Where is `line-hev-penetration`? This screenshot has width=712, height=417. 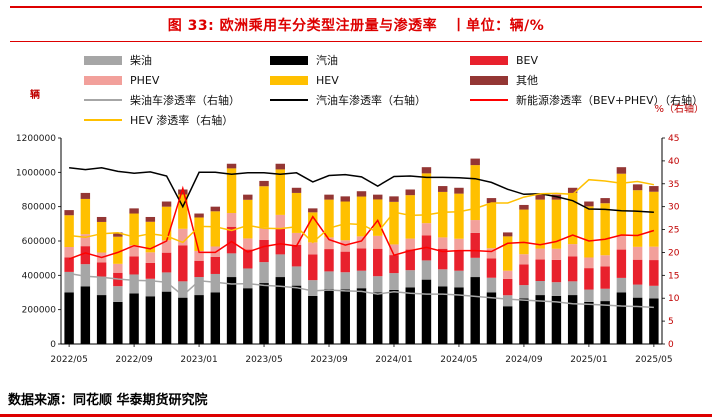 line-hev-penetration is located at coordinates (362, 211).